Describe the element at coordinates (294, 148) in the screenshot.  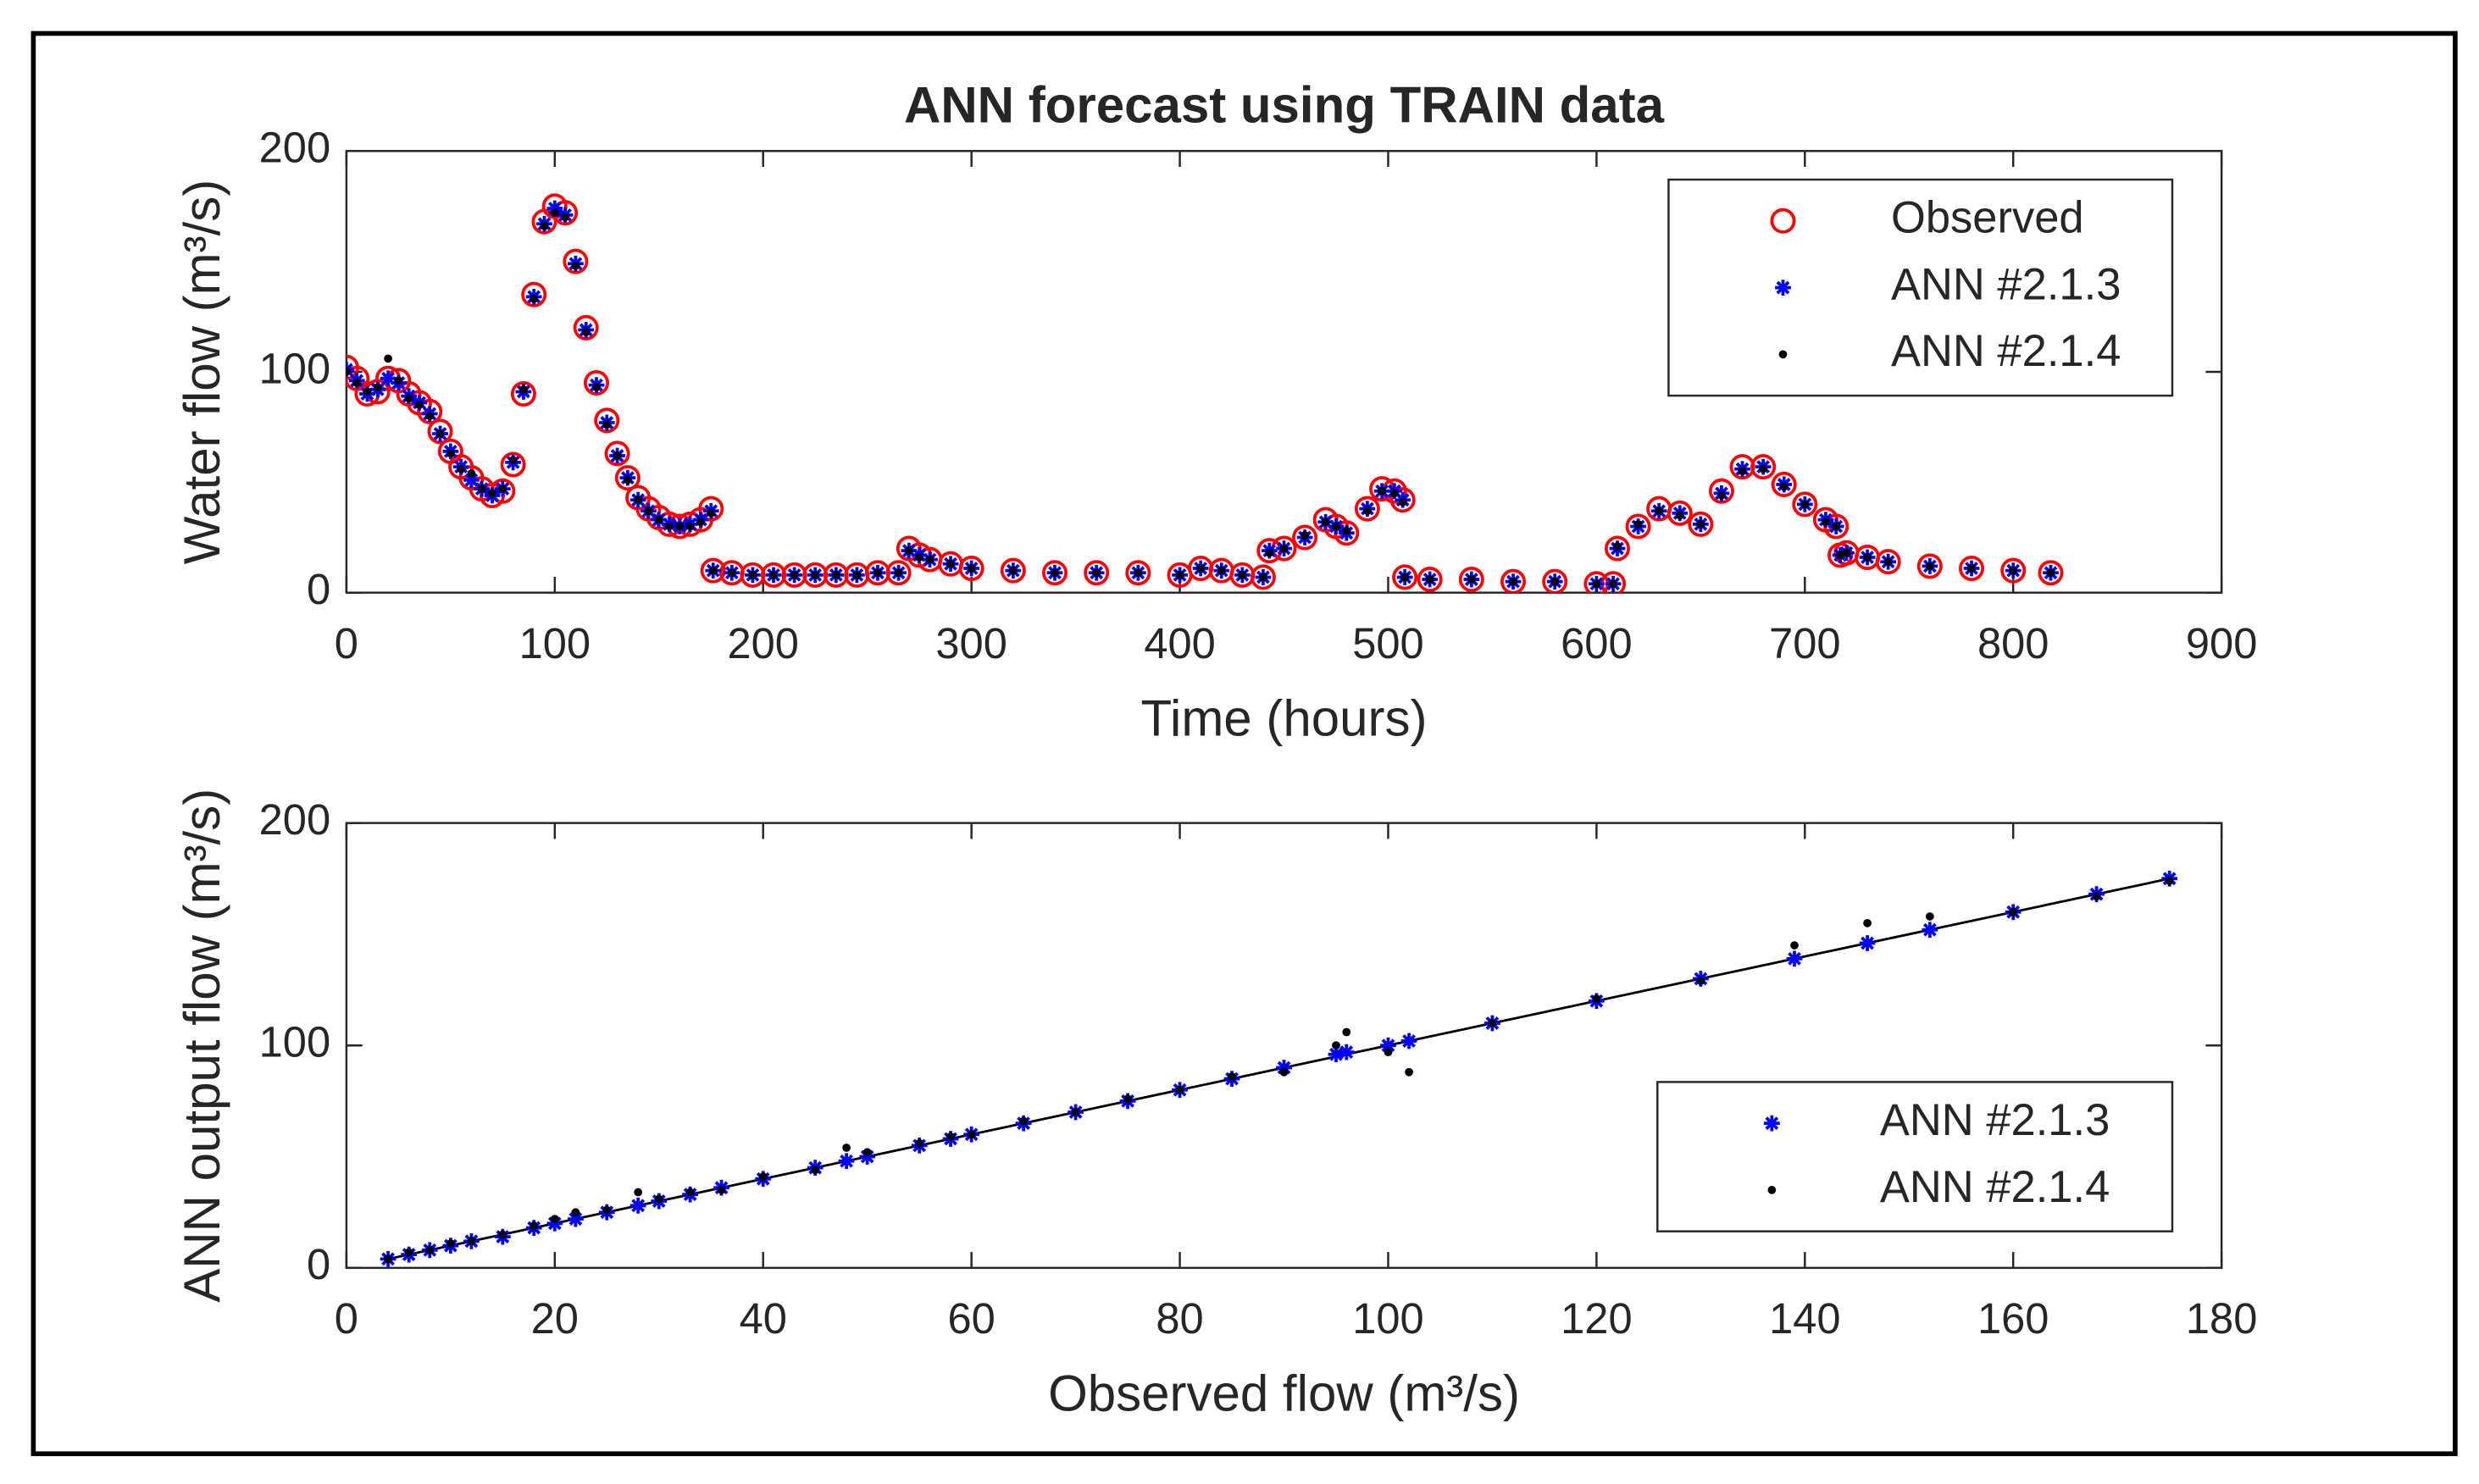
I see `y-tick-label: 200` at that location.